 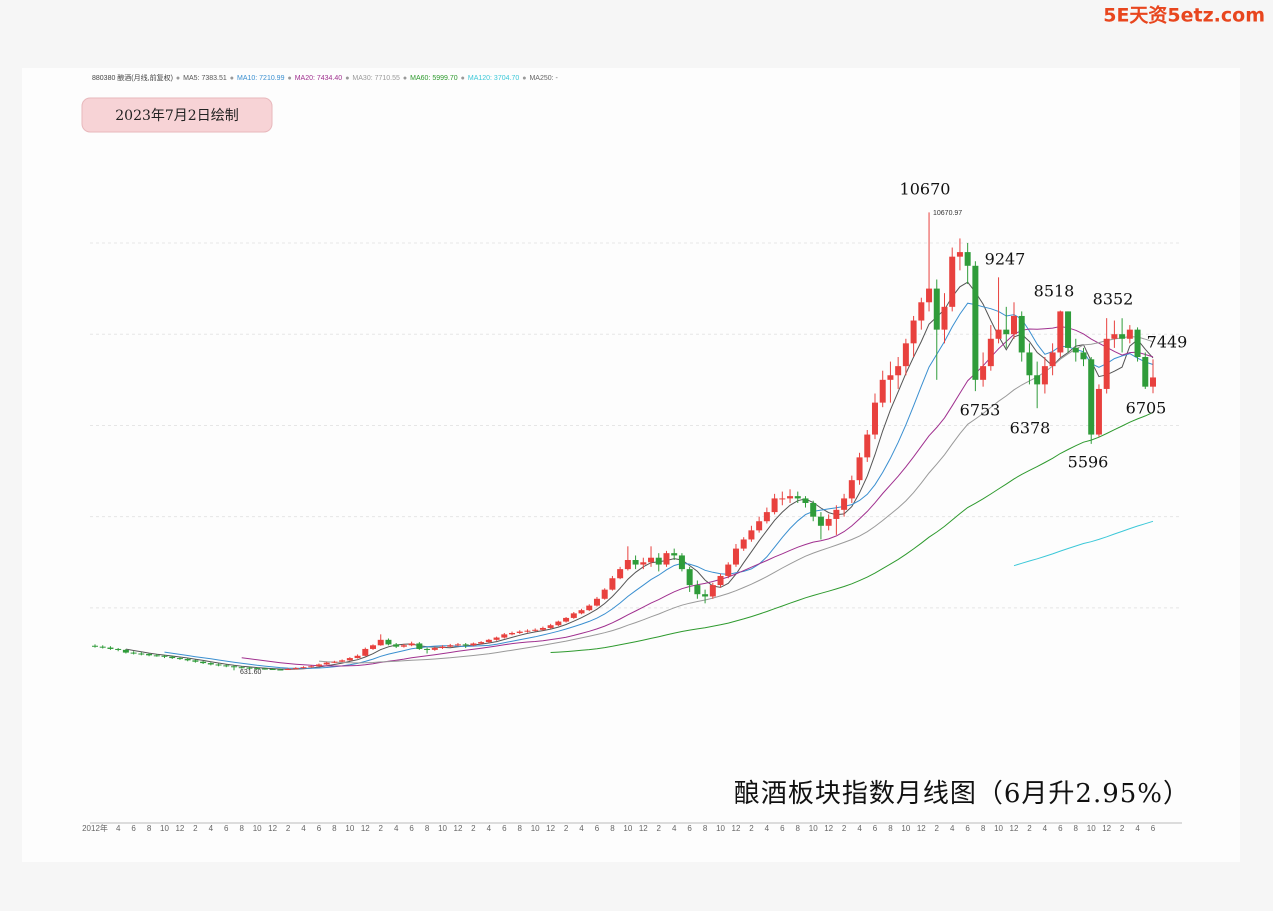 I want to click on annotation: 8352, so click(x=1113, y=299).